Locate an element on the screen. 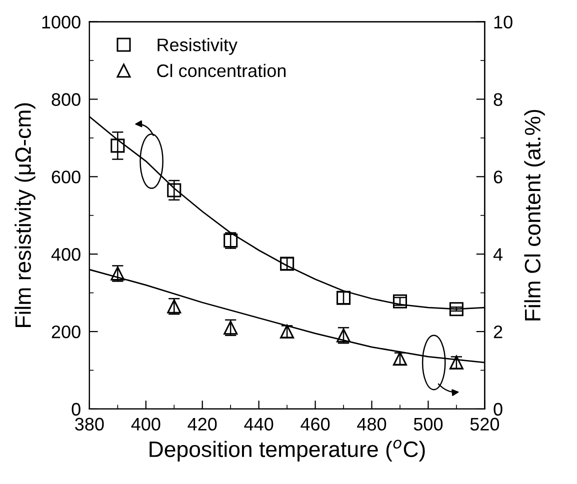 The image size is (577, 484). x-tick-label: 460 is located at coordinates (315, 424).